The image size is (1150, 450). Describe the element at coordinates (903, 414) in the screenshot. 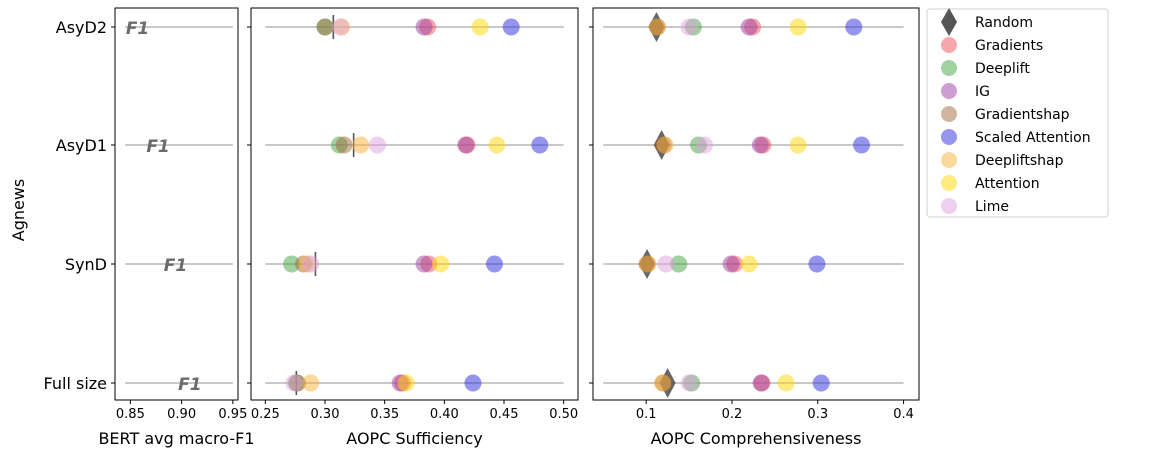

I see `x-tick-label: 0.4` at that location.